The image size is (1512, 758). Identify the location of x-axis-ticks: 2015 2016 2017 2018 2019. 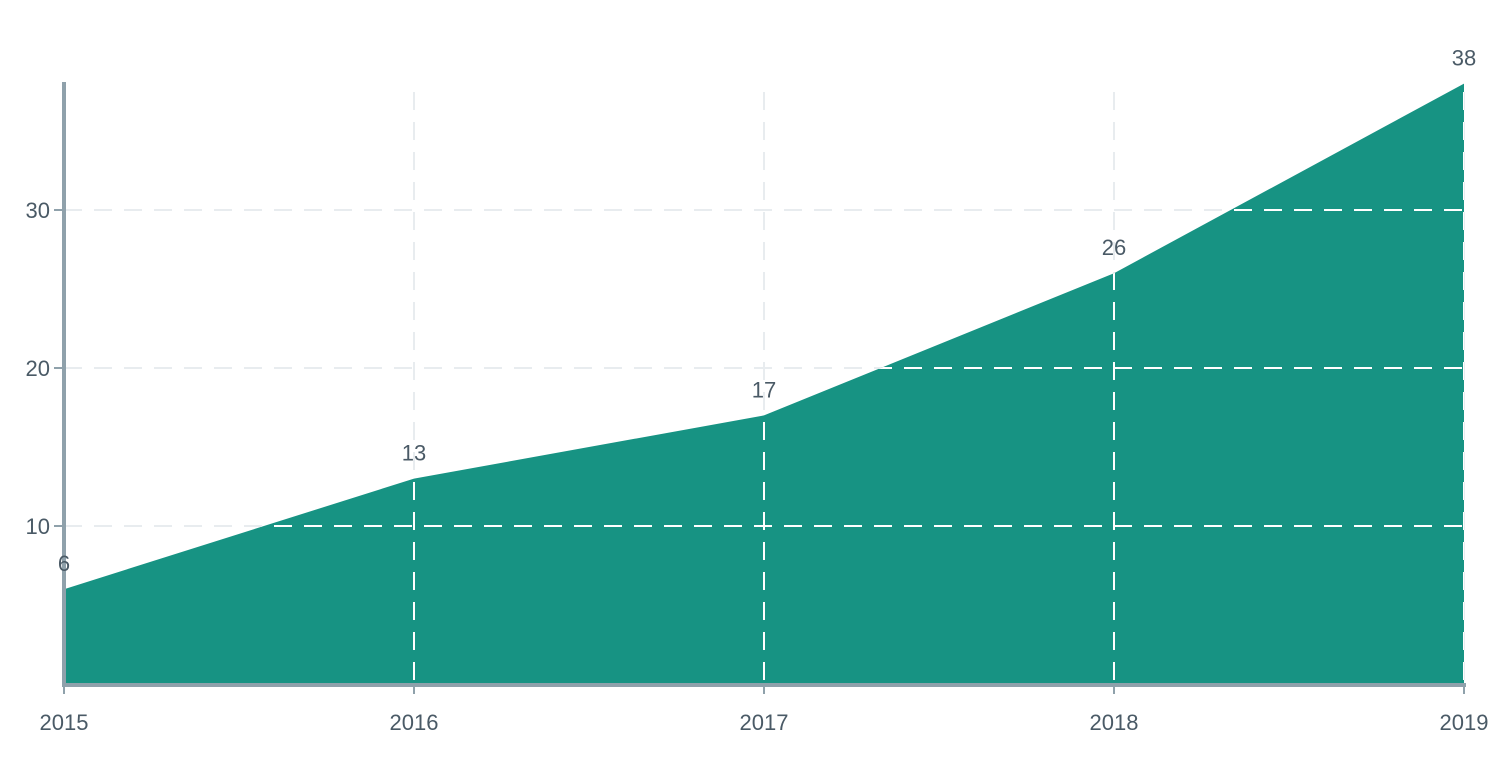
(764, 709).